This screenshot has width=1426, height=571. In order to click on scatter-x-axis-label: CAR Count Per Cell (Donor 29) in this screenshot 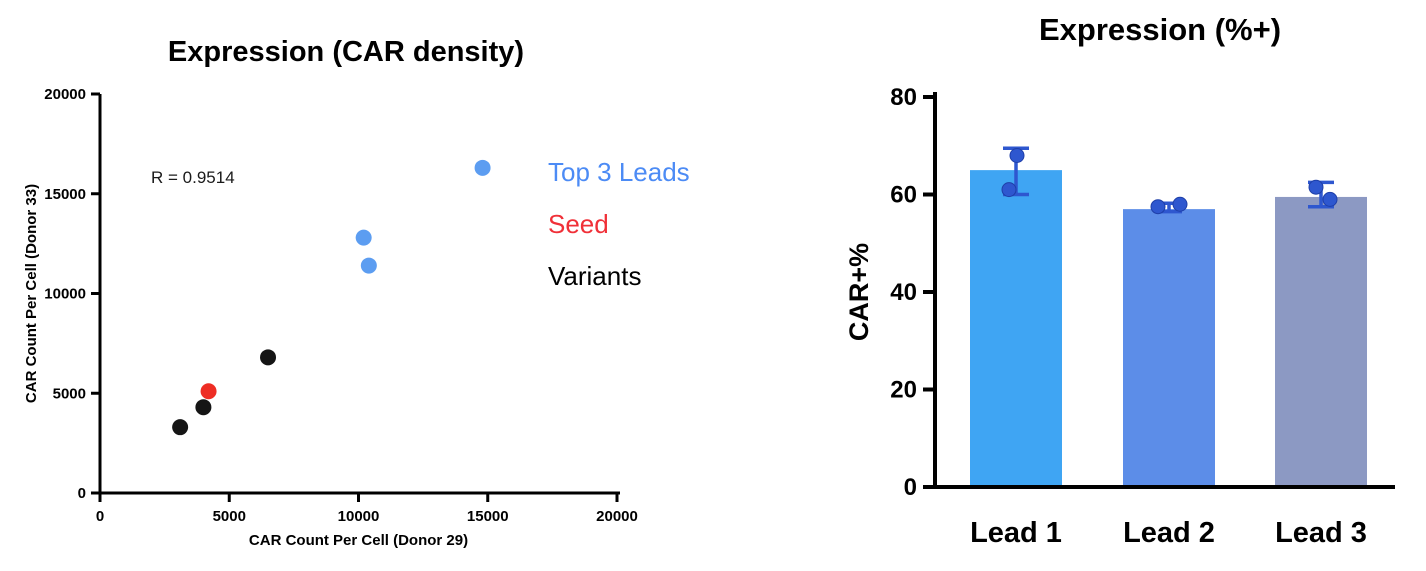, I will do `click(358, 540)`.